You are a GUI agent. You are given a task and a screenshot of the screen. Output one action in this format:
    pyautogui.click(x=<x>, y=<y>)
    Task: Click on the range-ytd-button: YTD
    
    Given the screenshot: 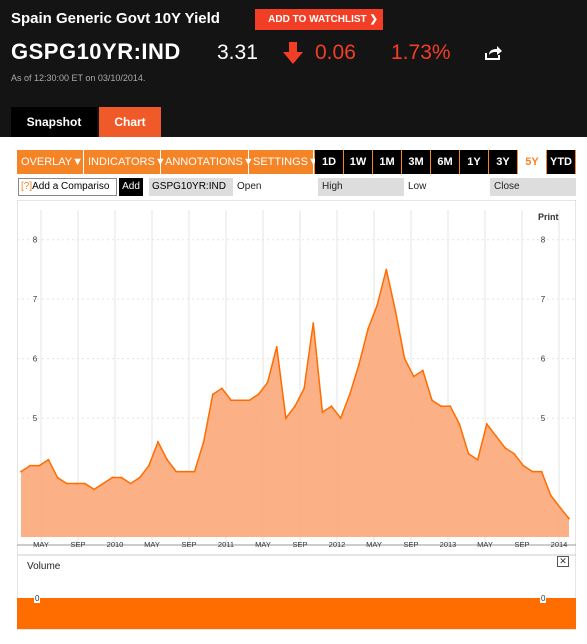 What is the action you would take?
    pyautogui.click(x=561, y=162)
    